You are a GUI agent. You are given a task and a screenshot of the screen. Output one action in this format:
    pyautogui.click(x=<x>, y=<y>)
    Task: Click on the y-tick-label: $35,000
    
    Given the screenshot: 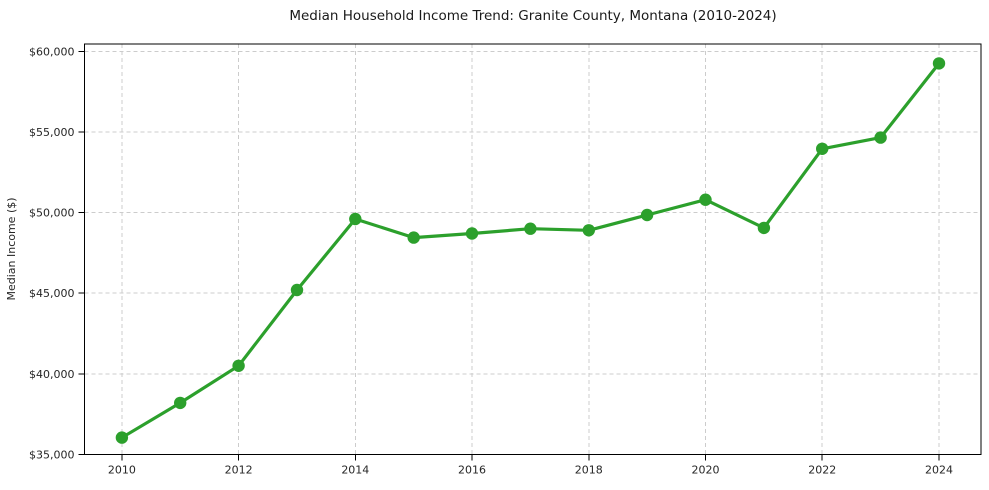 What is the action you would take?
    pyautogui.click(x=52, y=455)
    